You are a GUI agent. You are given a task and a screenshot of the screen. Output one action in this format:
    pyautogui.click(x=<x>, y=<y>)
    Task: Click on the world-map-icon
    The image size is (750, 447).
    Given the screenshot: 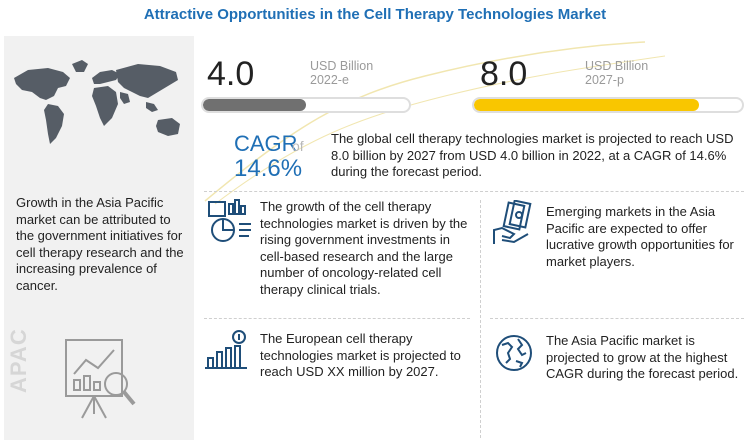 What is the action you would take?
    pyautogui.click(x=97, y=102)
    